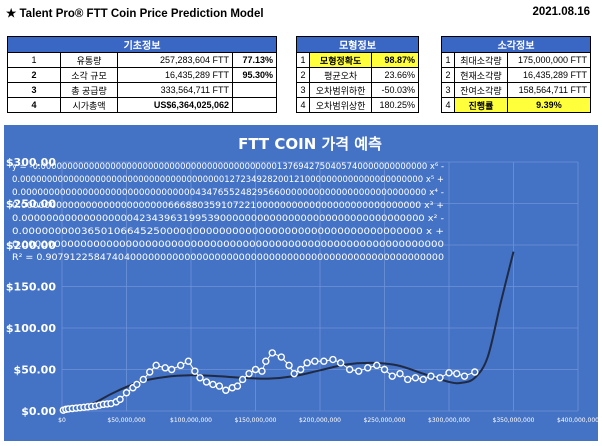 The image size is (602, 446). What do you see at coordinates (310, 144) in the screenshot?
I see `chart-title: FTT COIN 가격 예측` at bounding box center [310, 144].